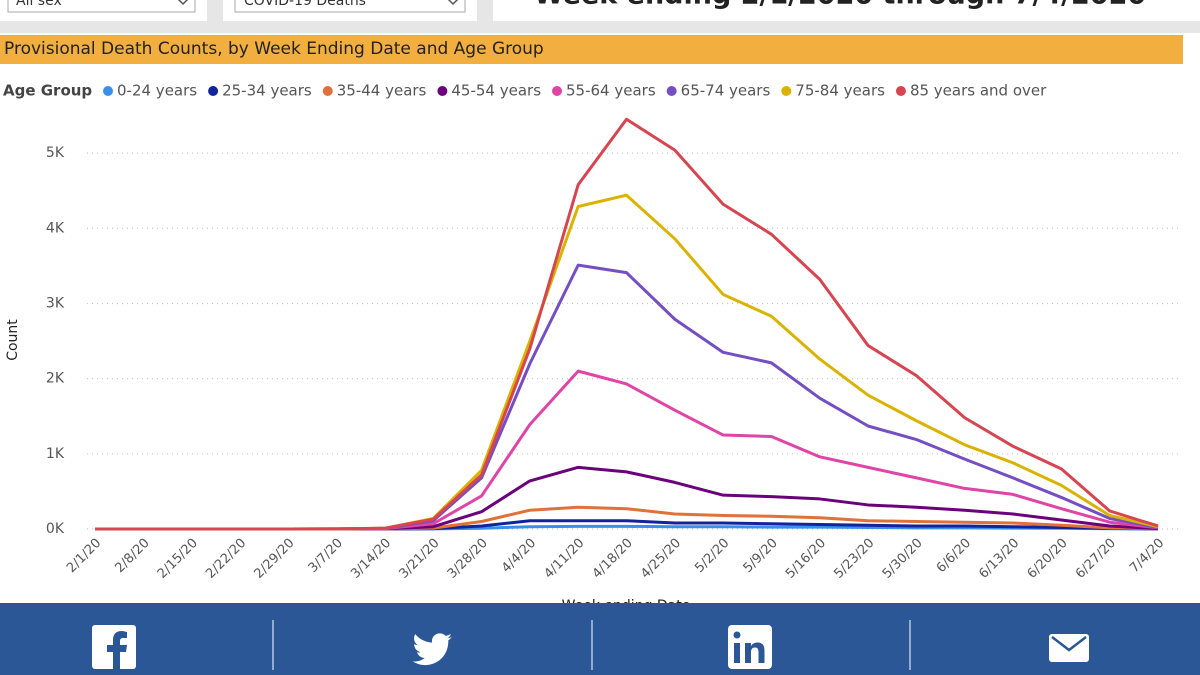 The height and width of the screenshot is (675, 1200). I want to click on legend-label: 75-84 years, so click(840, 91).